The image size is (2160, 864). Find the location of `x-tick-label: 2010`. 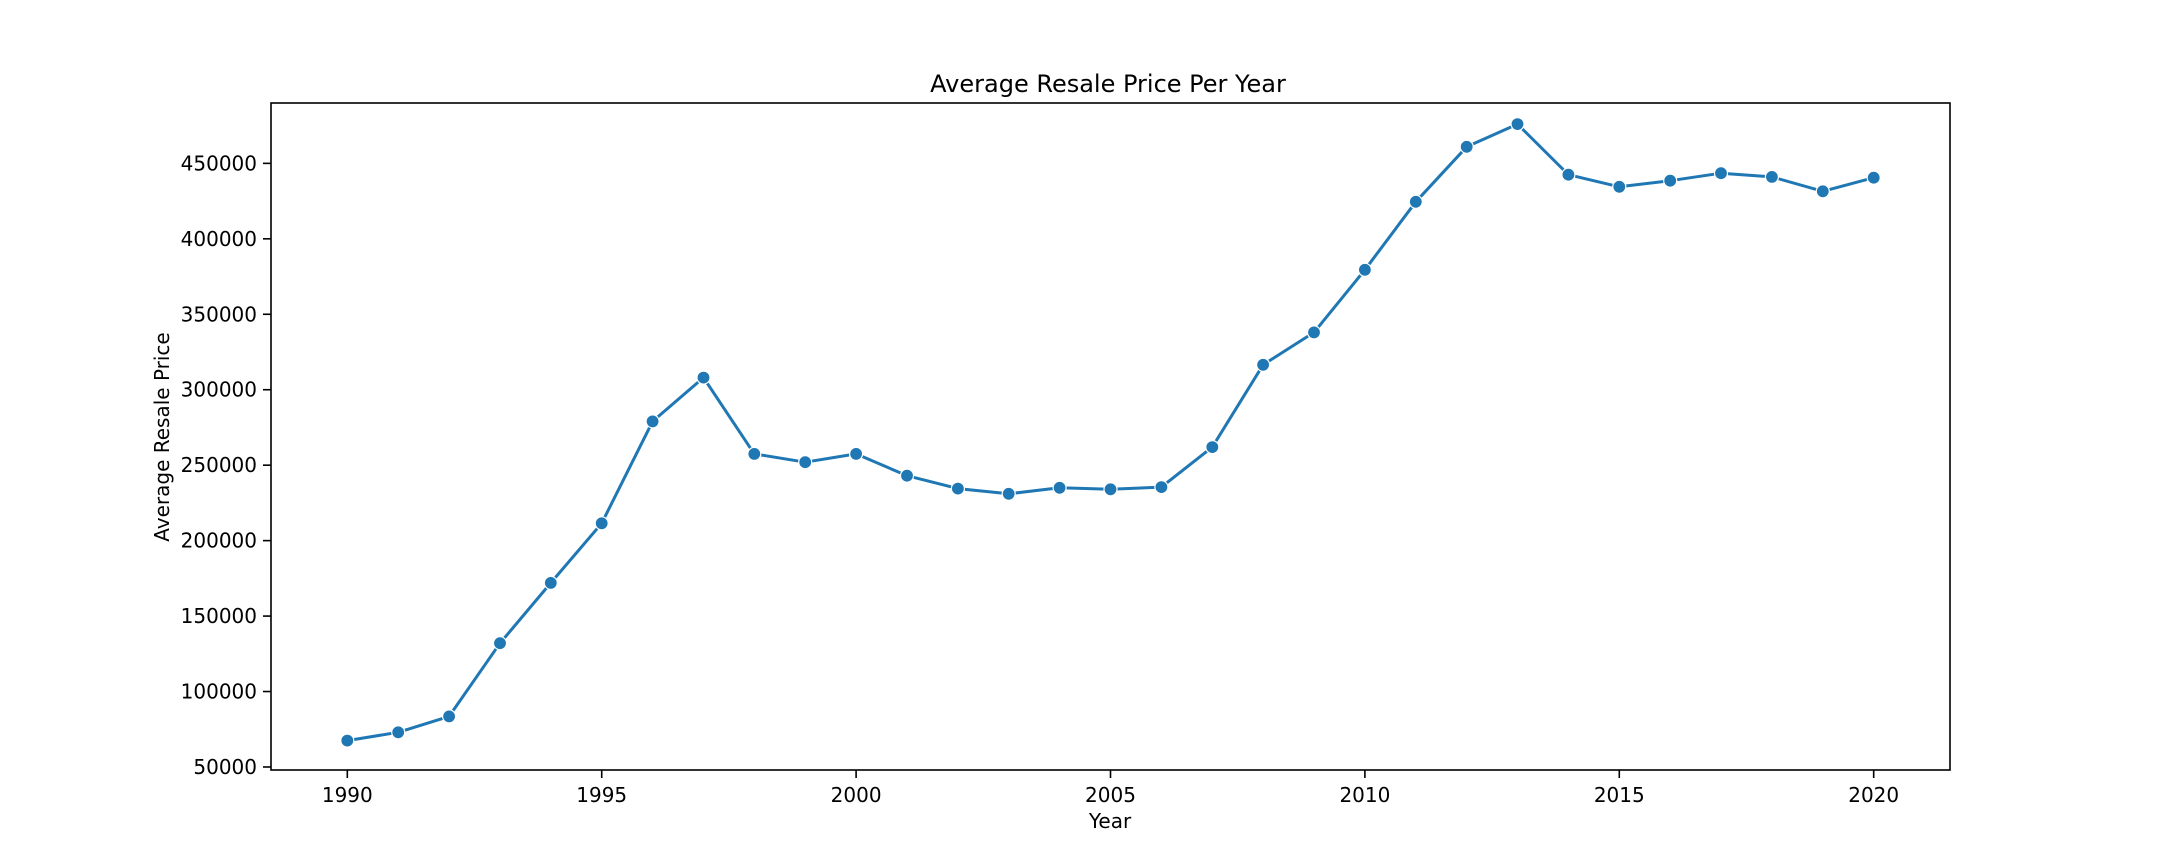

x-tick-label: 2010 is located at coordinates (1364, 795).